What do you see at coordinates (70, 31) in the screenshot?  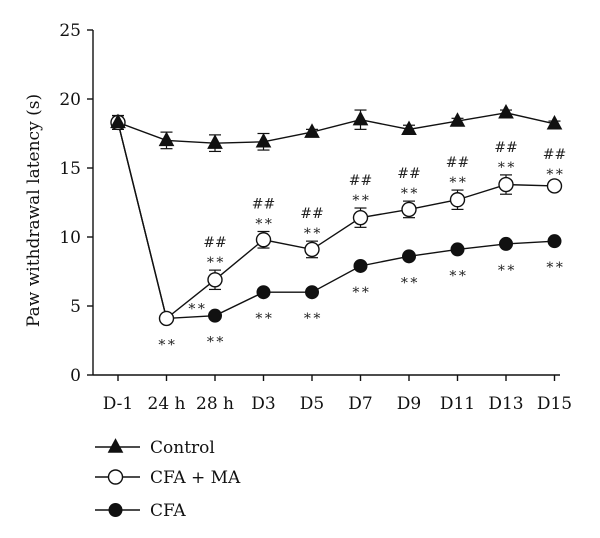 I see `y-tick-label: 25` at bounding box center [70, 31].